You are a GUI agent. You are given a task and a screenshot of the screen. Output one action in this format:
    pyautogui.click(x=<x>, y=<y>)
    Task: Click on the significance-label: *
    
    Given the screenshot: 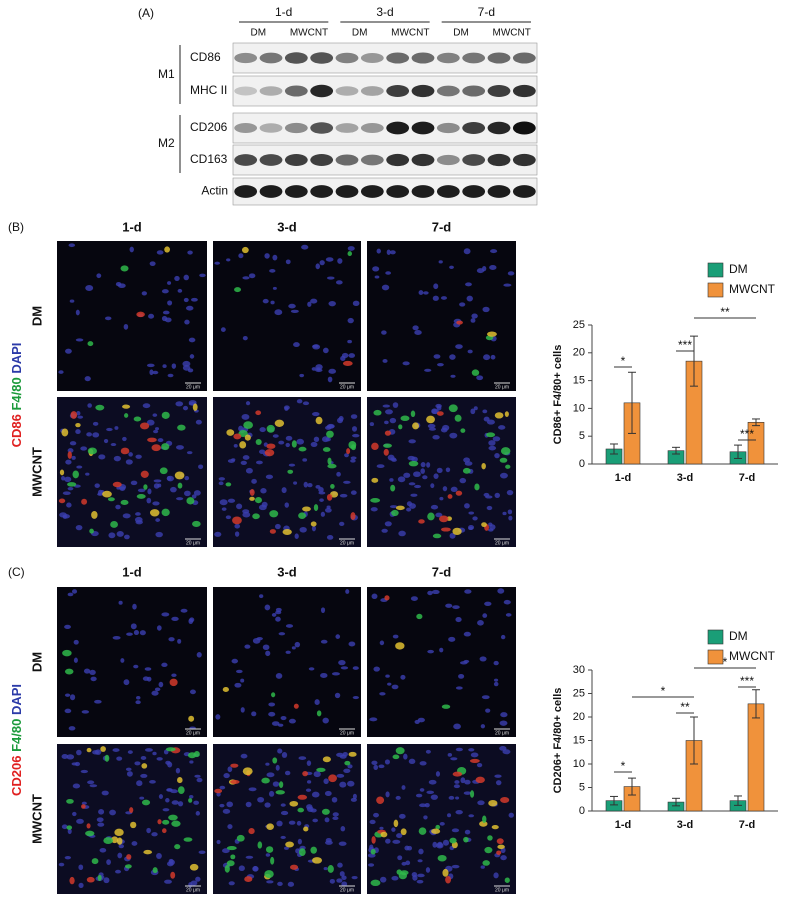 What is the action you would take?
    pyautogui.click(x=623, y=361)
    